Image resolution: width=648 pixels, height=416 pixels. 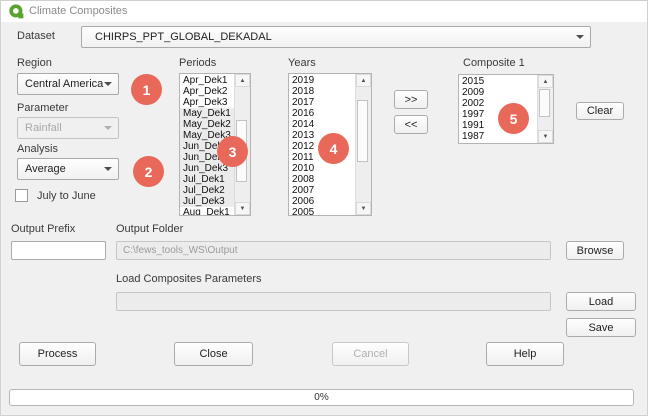 I want to click on list-item: 2012, so click(x=303, y=146).